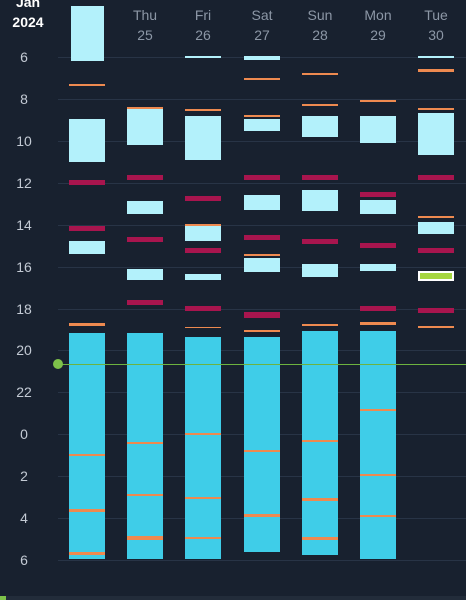  What do you see at coordinates (24, 99) in the screenshot?
I see `hour-label: 8` at bounding box center [24, 99].